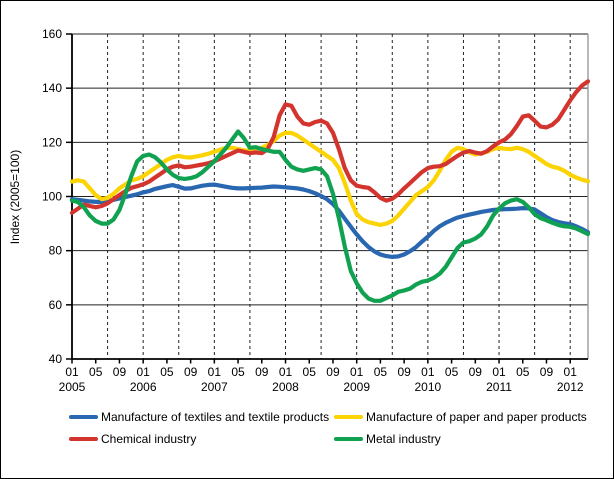  What do you see at coordinates (214, 387) in the screenshot?
I see `x-year-label: 2007` at bounding box center [214, 387].